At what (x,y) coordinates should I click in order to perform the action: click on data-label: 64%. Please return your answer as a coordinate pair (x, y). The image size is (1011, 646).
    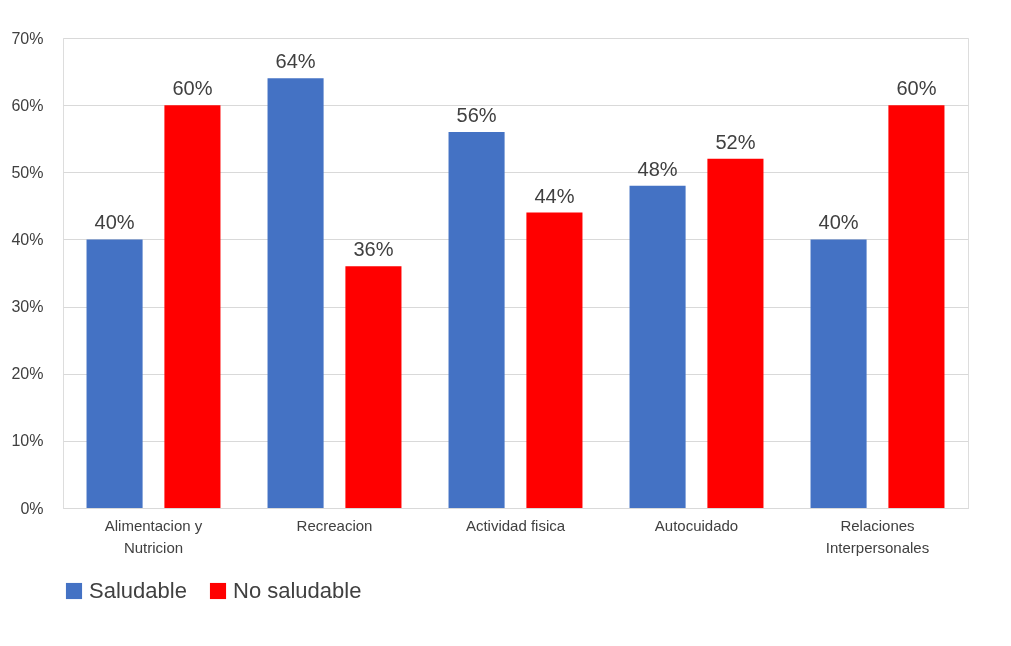
    Looking at the image, I should click on (295, 61).